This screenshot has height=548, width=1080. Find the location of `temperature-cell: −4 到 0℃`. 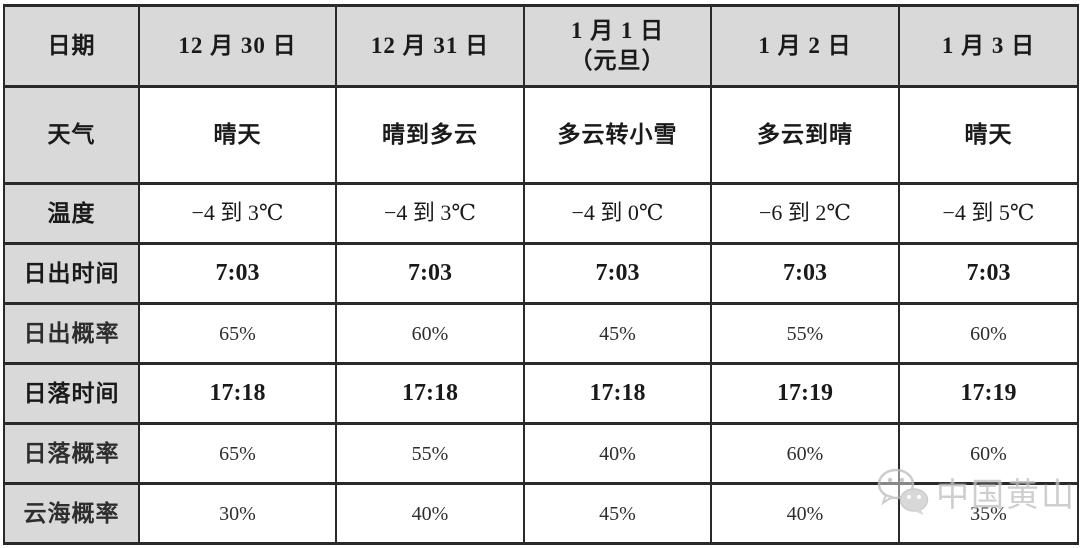

temperature-cell: −4 到 0℃ is located at coordinates (617, 213).